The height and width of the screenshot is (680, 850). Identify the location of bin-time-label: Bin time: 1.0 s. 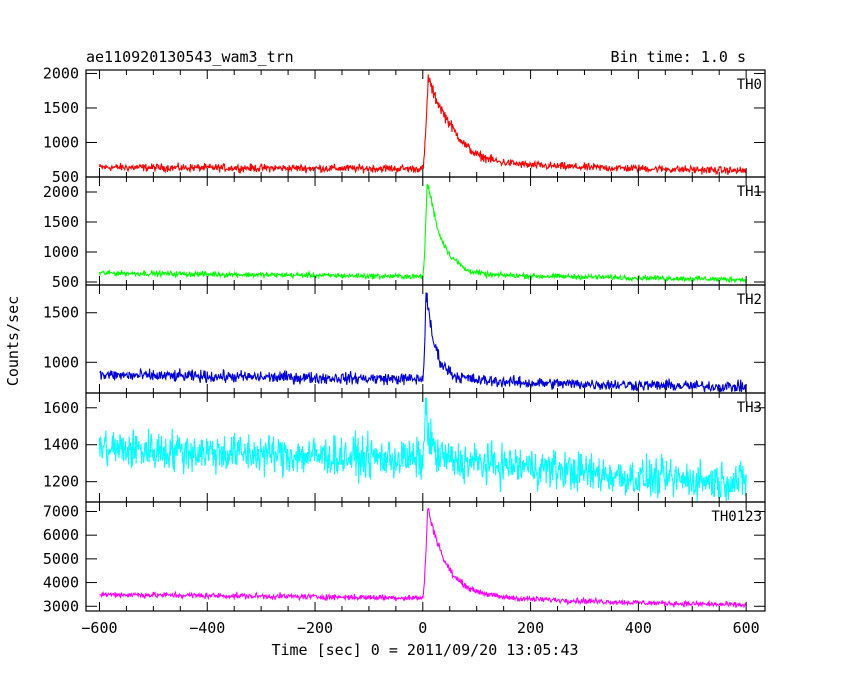
(678, 57).